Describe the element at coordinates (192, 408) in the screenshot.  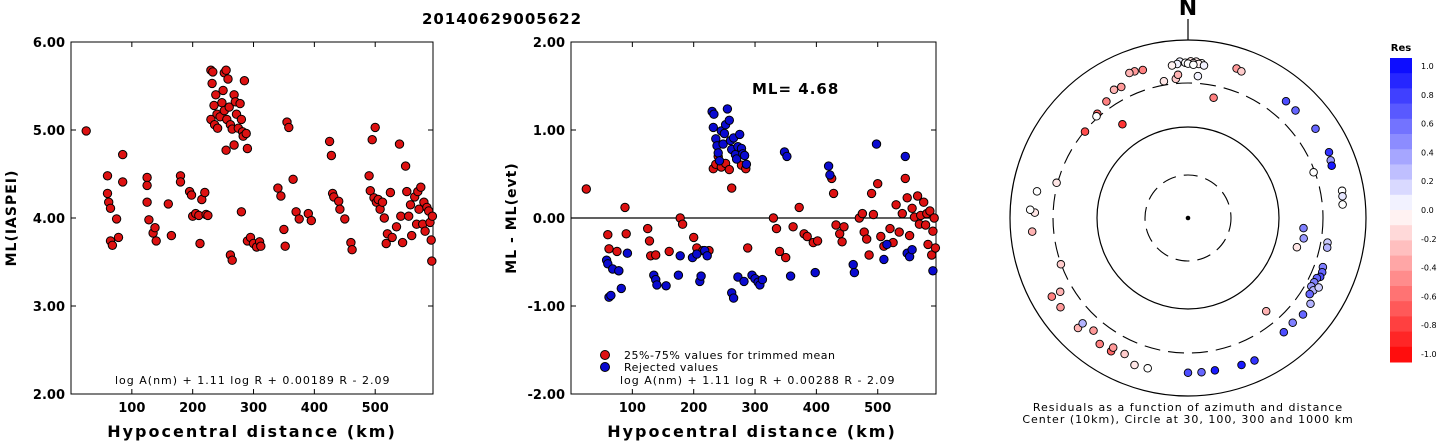
I see `x-tick-label: 200` at that location.